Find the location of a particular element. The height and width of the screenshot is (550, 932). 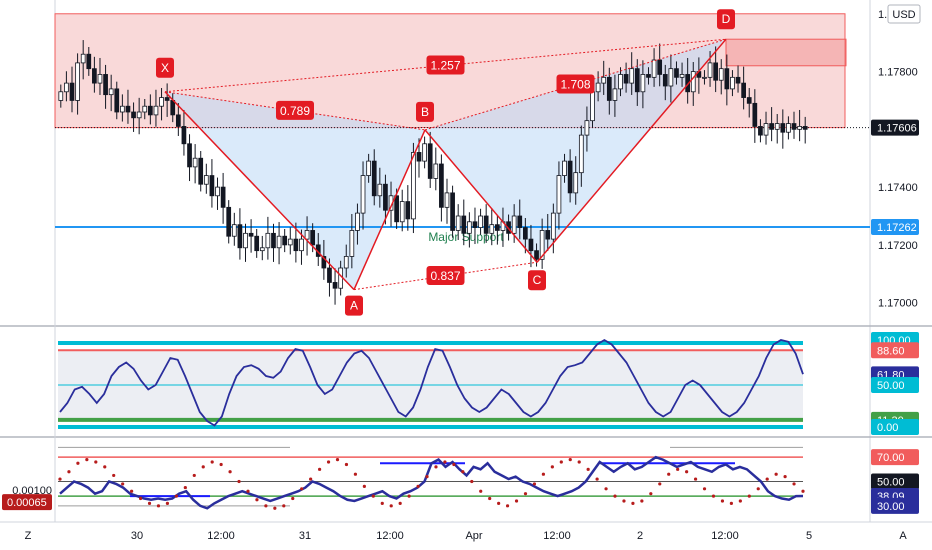

rsi-tag: 0.00 is located at coordinates (895, 427).